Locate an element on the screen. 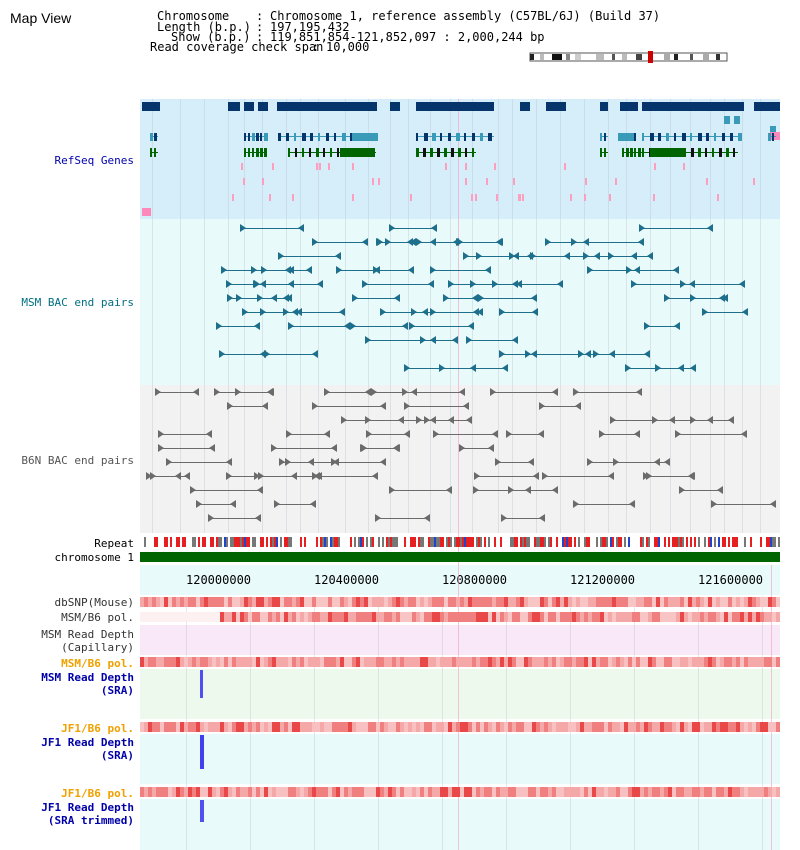  refseq-genes-label: RefSeq Genes is located at coordinates (94, 160).